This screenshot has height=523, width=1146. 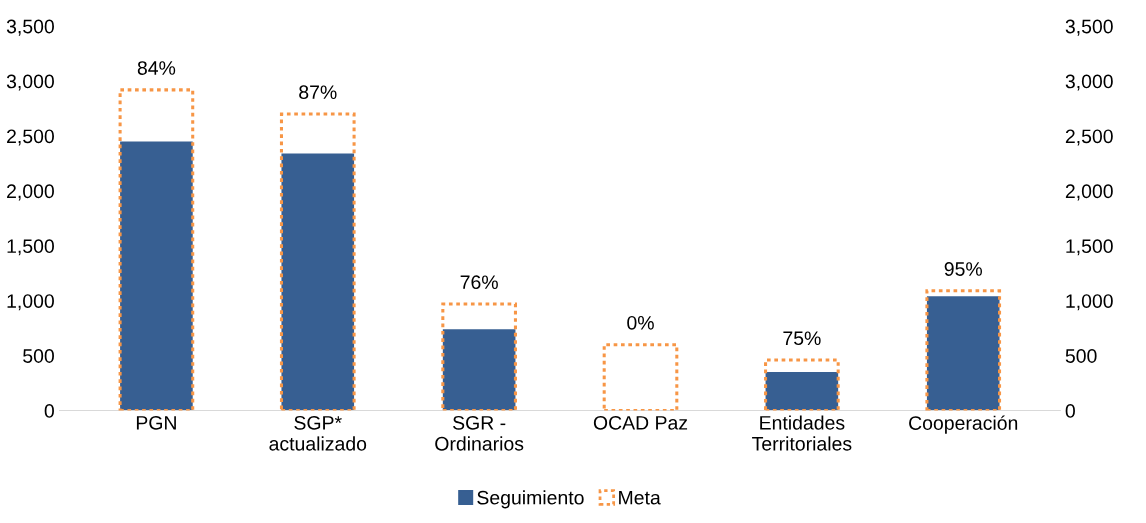 I want to click on annotation: 84%, so click(x=156, y=68).